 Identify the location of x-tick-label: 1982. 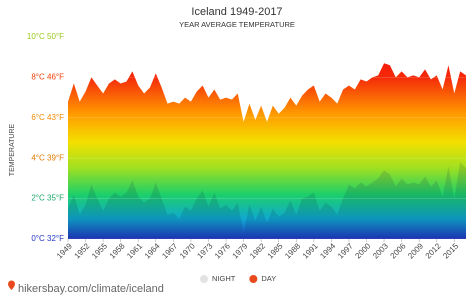
(257, 250).